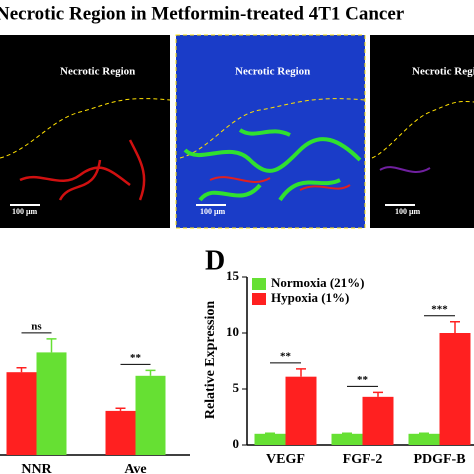 The height and width of the screenshot is (474, 474). Describe the element at coordinates (210, 360) in the screenshot. I see `y-axis-label: Relative Expression` at that location.